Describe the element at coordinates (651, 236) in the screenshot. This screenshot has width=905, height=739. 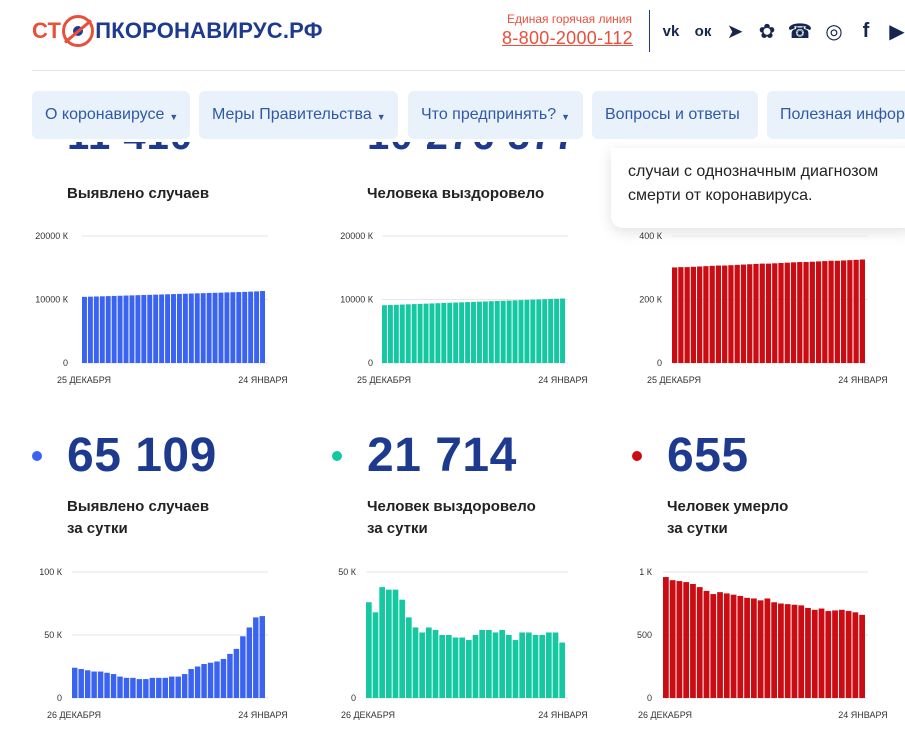
I see `y-tick-label: 400 К` at that location.